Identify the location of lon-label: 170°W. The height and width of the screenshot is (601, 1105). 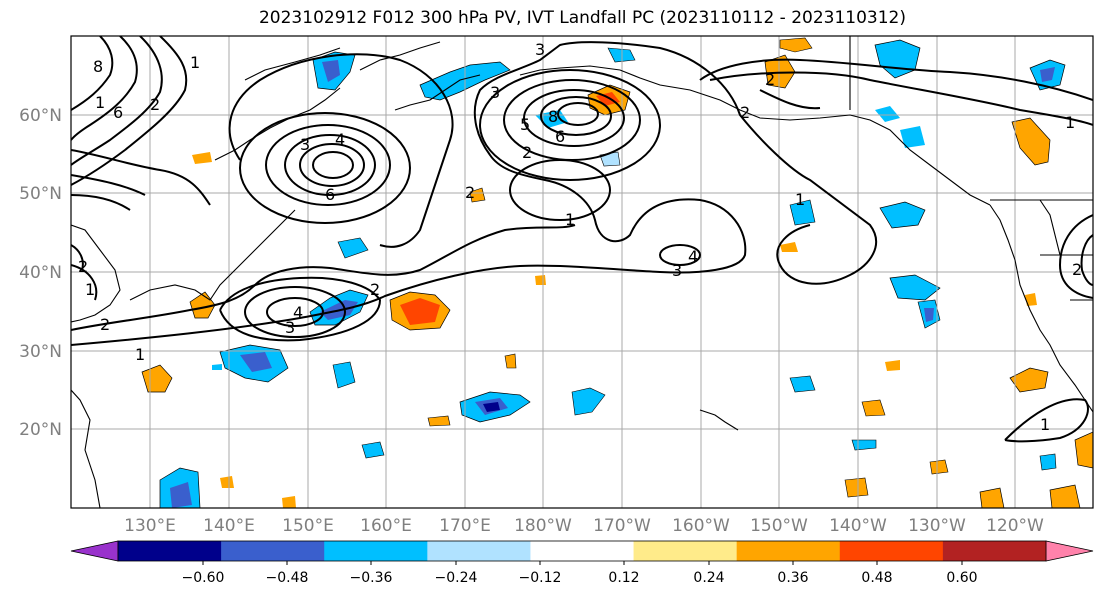
(622, 526).